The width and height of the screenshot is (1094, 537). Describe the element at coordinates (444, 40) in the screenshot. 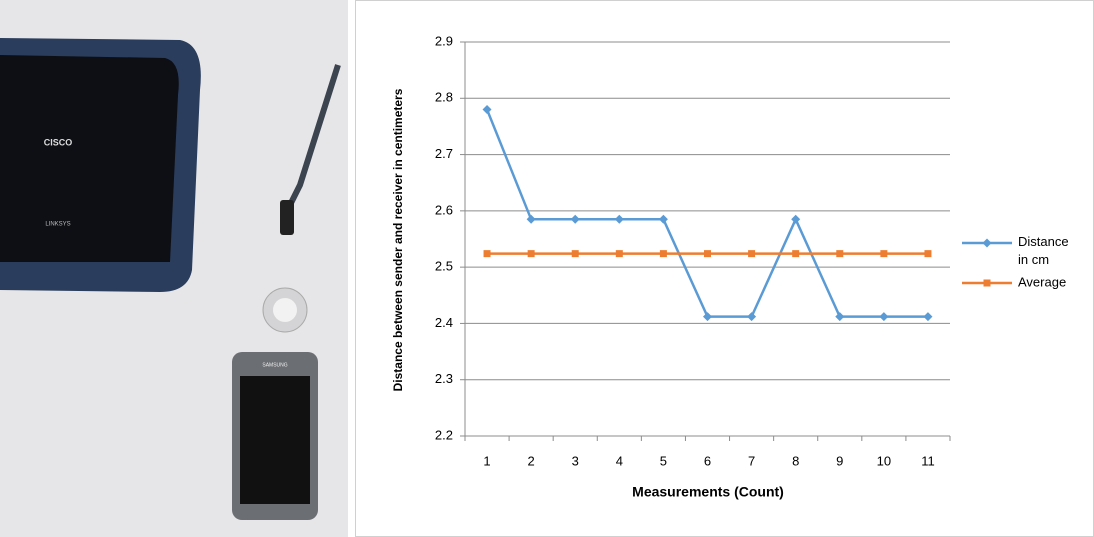

I see `y-tick-label: 2.9` at that location.